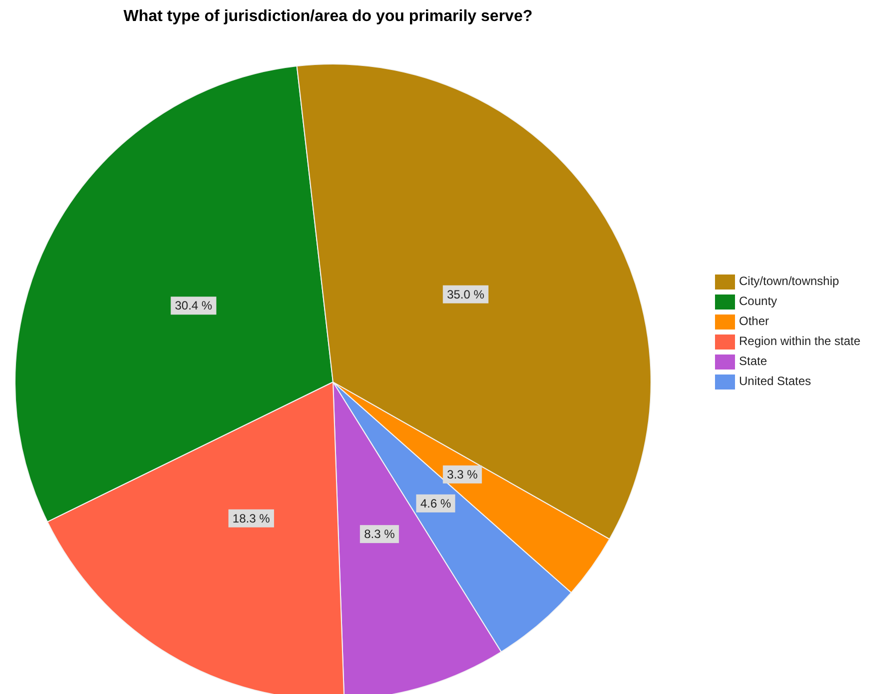 Image resolution: width=890 pixels, height=694 pixels. I want to click on data-label: 4.6 %, so click(436, 503).